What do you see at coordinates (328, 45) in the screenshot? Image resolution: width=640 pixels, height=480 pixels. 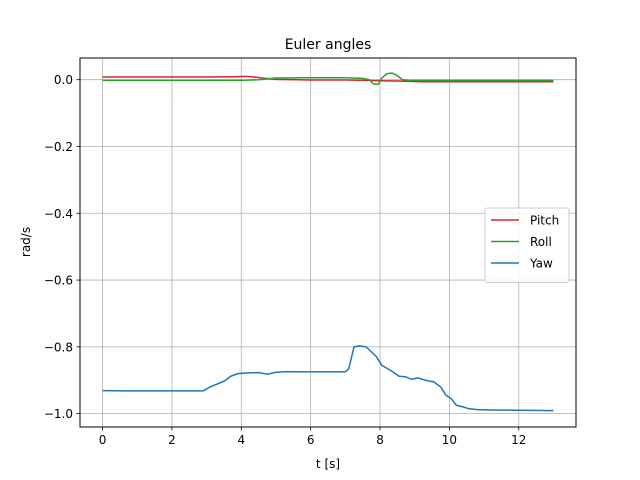 I see `chart-title: Euler angles` at bounding box center [328, 45].